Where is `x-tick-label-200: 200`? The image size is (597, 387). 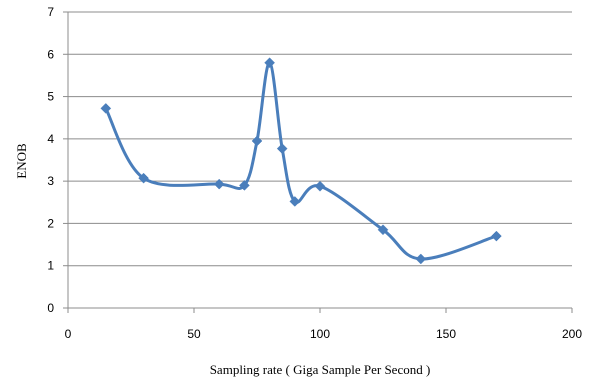 x-tick-label-200: 200 is located at coordinates (572, 334).